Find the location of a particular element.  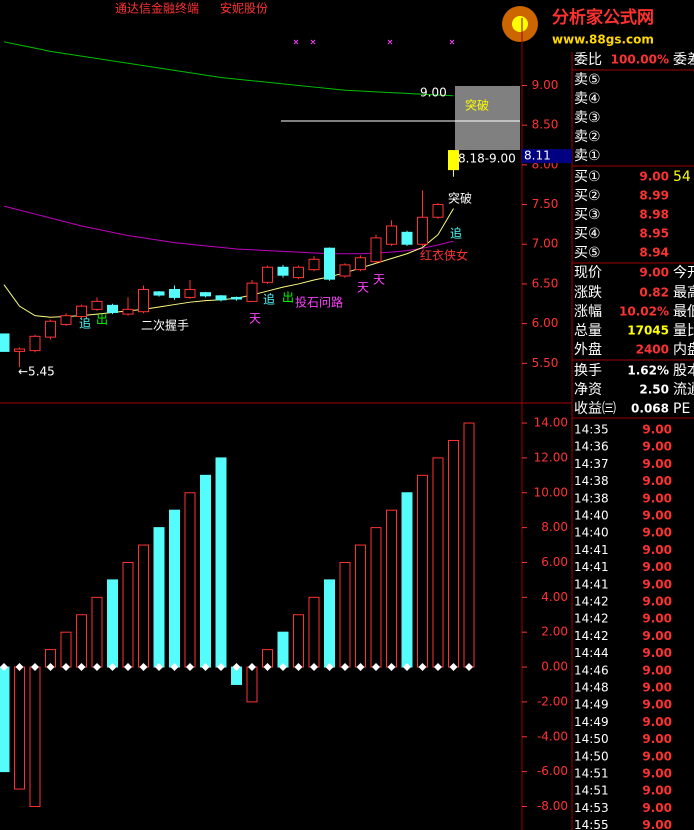

quote-label: 卖① is located at coordinates (587, 156).